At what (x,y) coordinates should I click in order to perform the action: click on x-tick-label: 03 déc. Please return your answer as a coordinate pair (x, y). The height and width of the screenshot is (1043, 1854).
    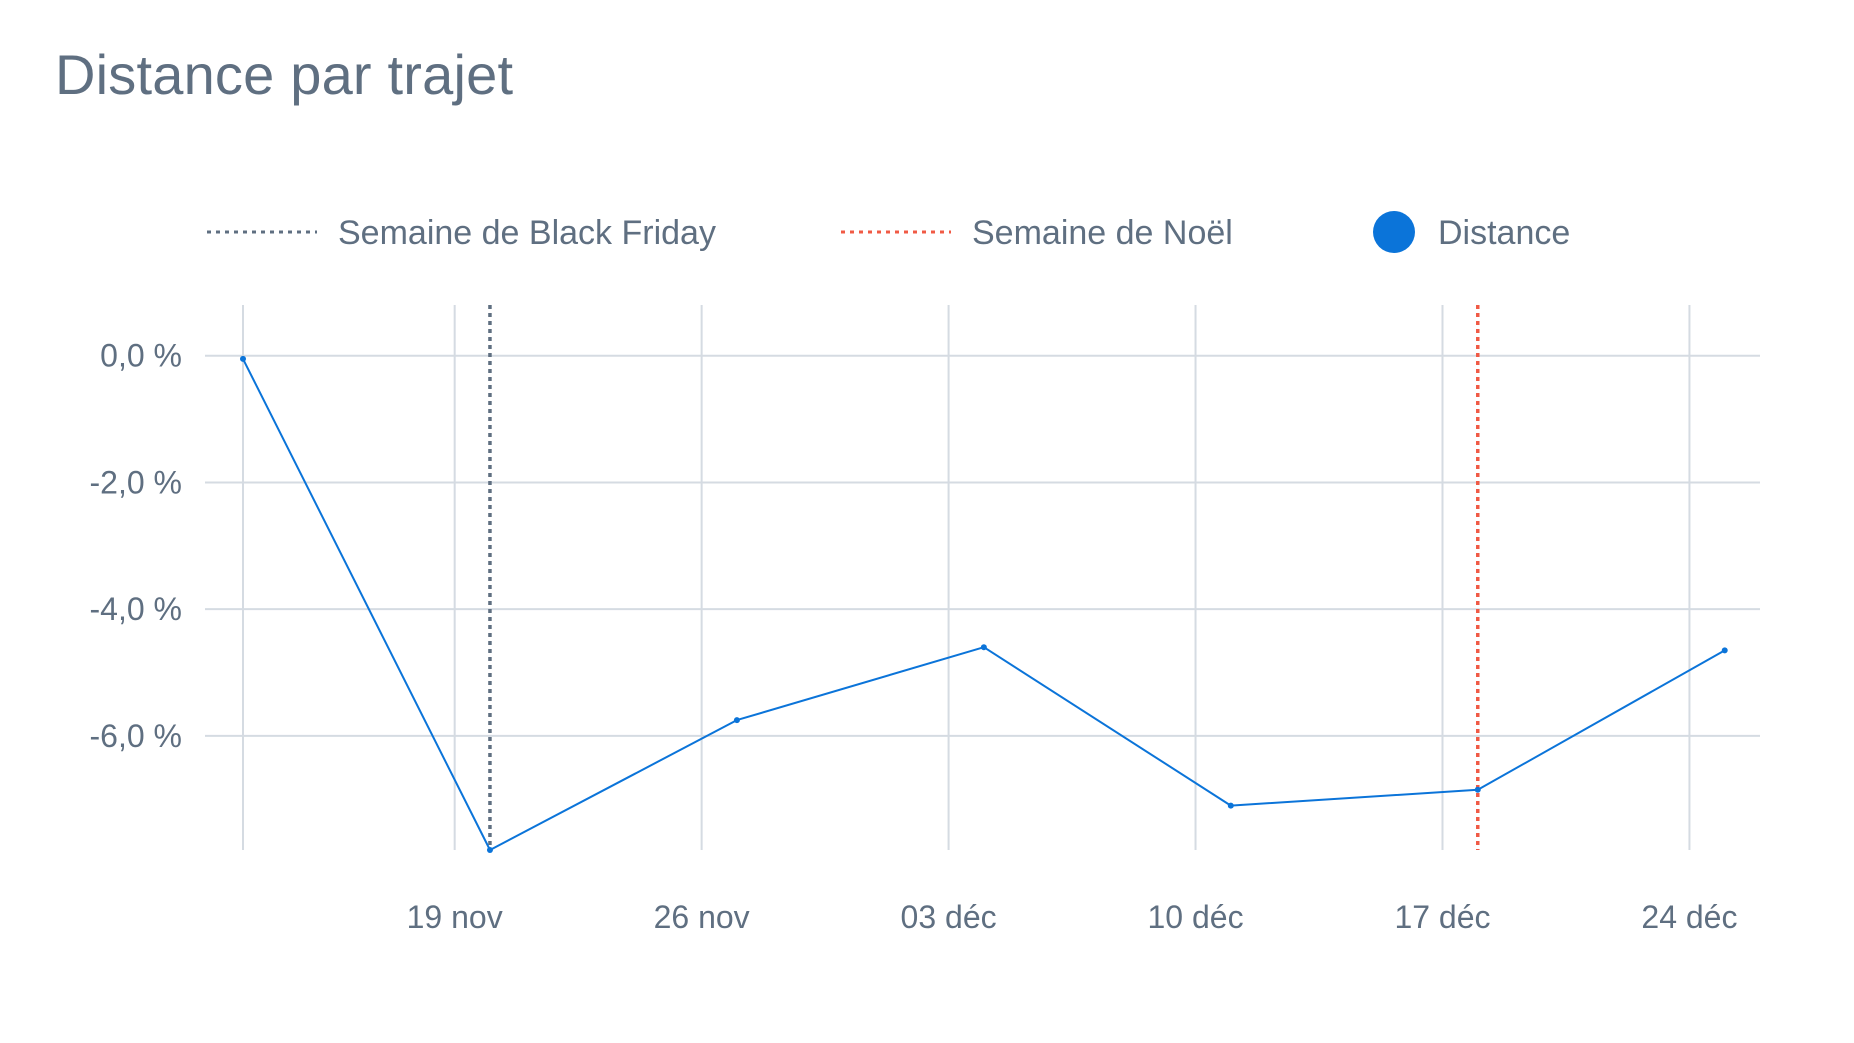
    Looking at the image, I should click on (949, 917).